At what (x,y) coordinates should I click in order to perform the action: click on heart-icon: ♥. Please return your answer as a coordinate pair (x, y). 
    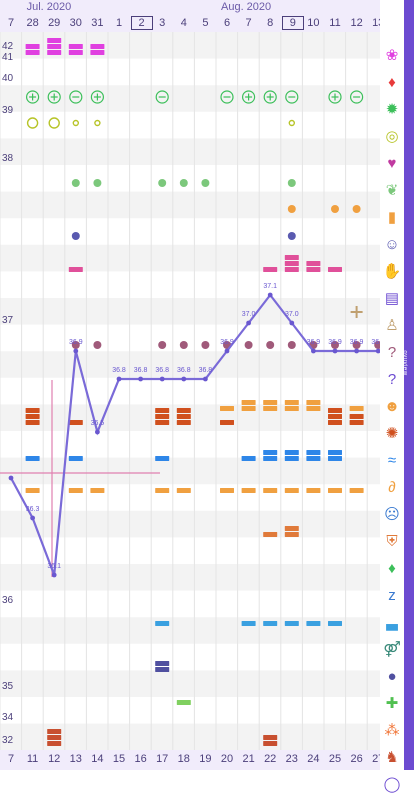
    Looking at the image, I should click on (392, 163).